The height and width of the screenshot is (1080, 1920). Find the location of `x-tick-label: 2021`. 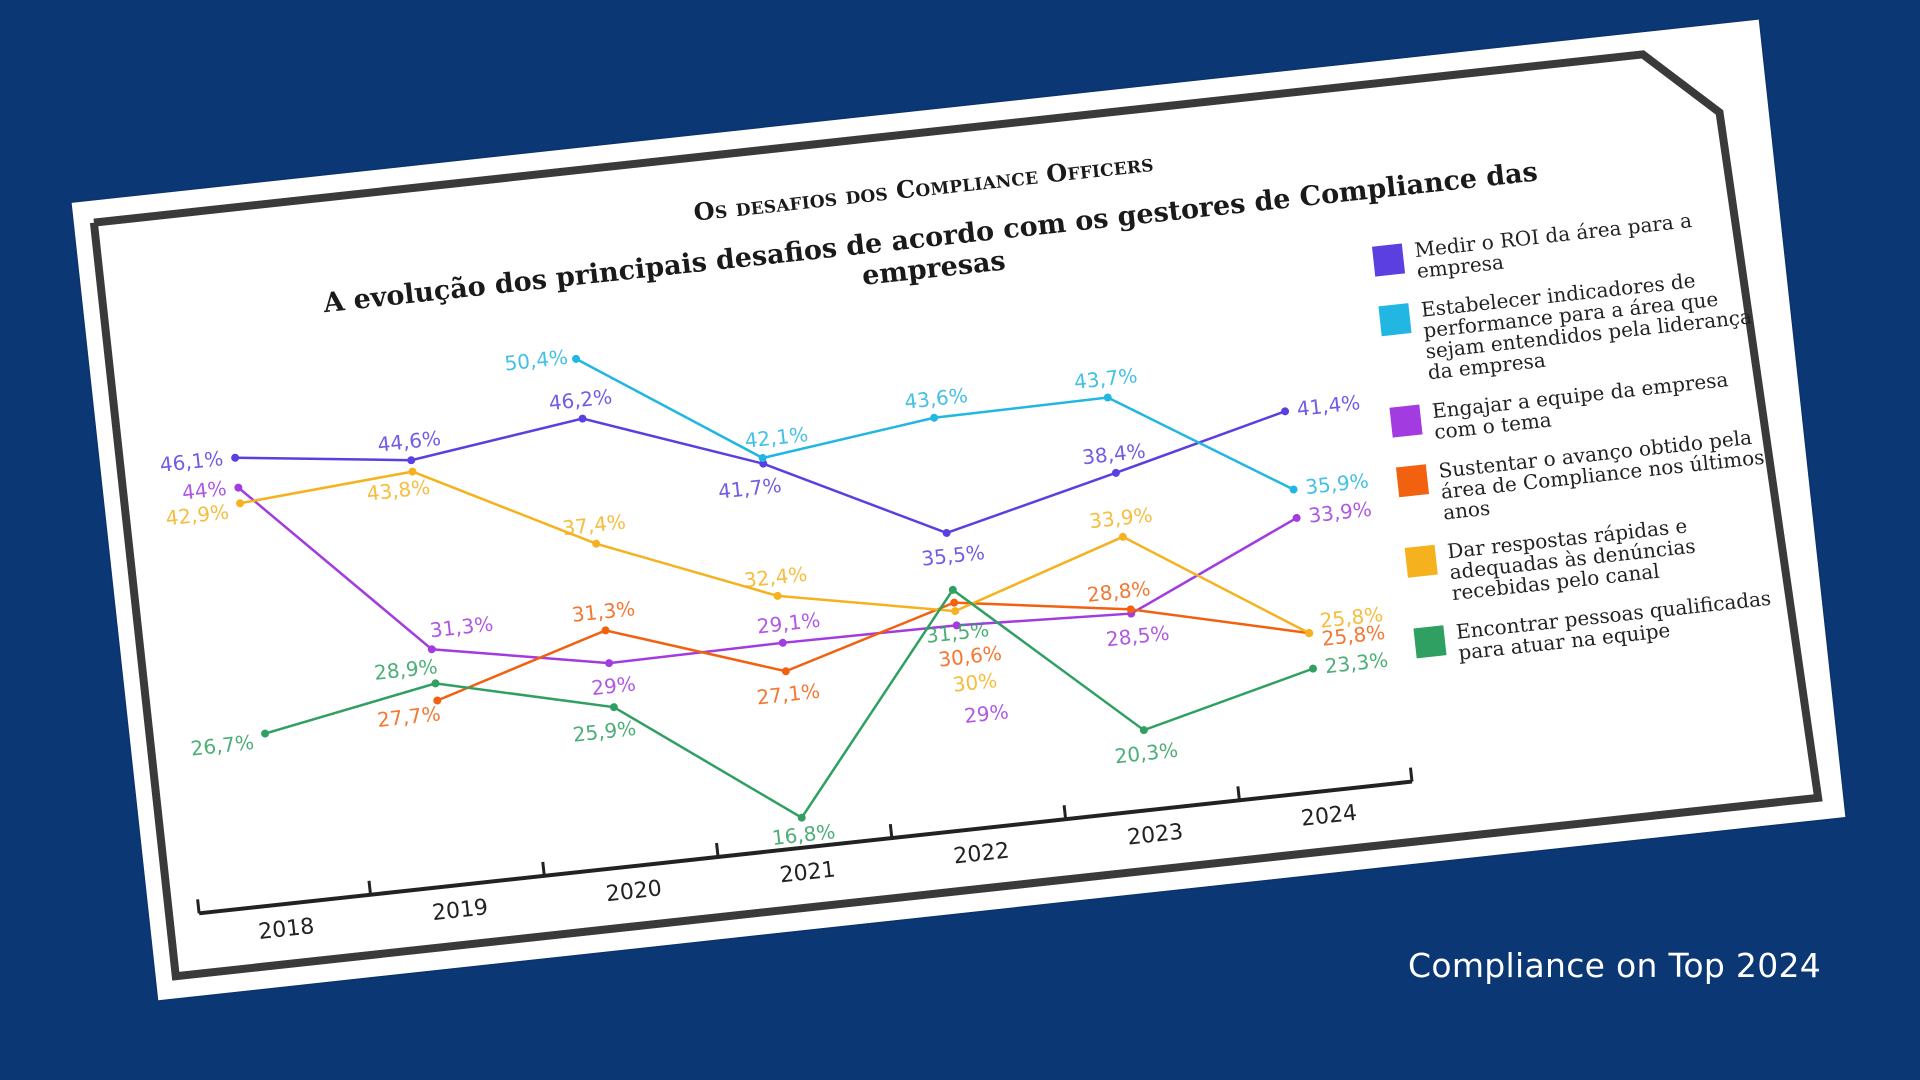

x-tick-label: 2021 is located at coordinates (808, 872).